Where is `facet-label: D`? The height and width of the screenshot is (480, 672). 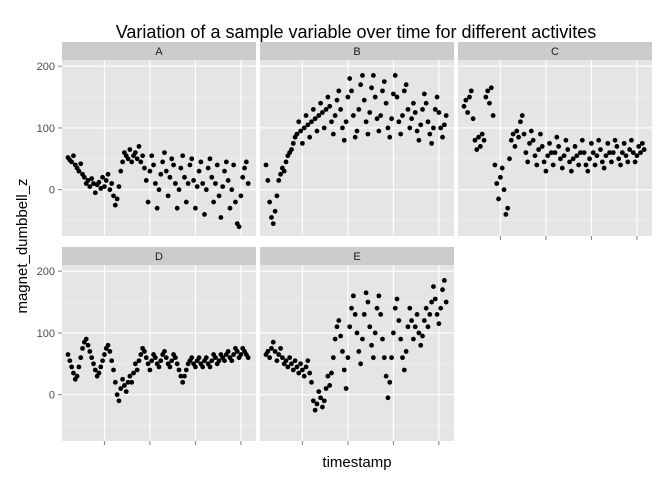 facet-label: D is located at coordinates (159, 257).